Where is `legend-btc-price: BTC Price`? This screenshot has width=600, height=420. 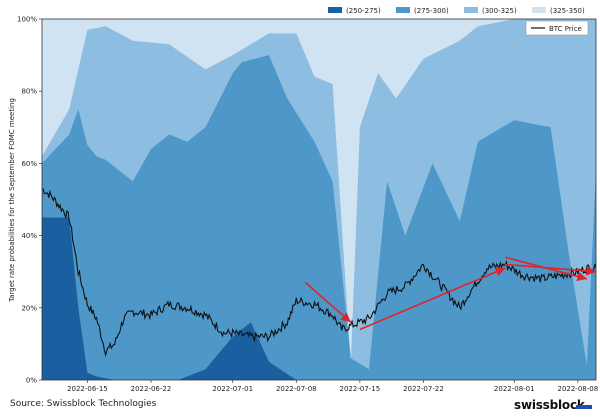 legend-btc-price: BTC Price is located at coordinates (565, 29).